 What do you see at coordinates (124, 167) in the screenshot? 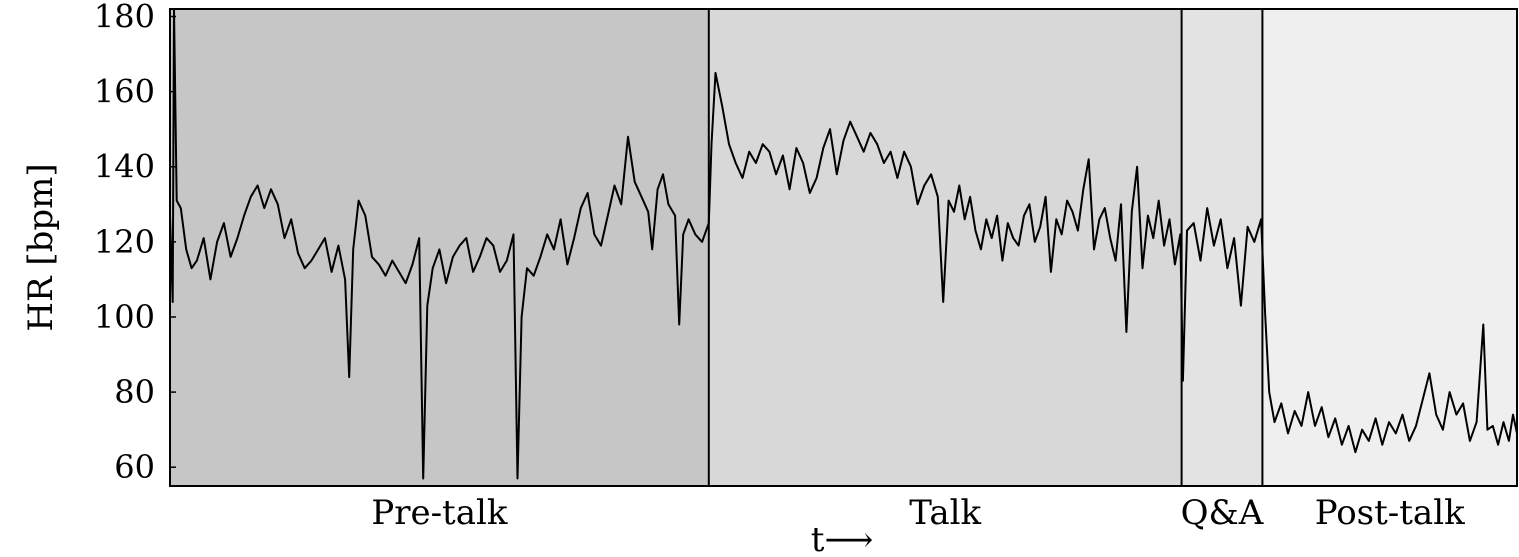
I see `y-tick-label: 140` at bounding box center [124, 167].